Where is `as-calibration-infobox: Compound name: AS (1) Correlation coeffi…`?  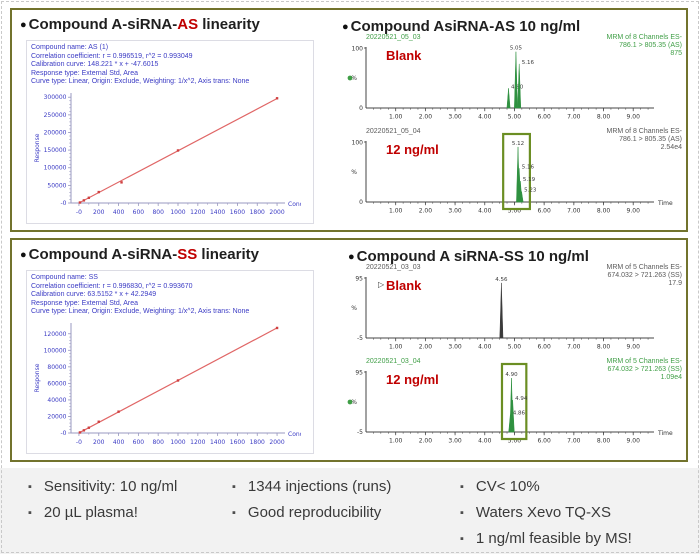
as-calibration-infobox: Compound name: AS (1) Correlation coeffi… is located at coordinates (170, 132).